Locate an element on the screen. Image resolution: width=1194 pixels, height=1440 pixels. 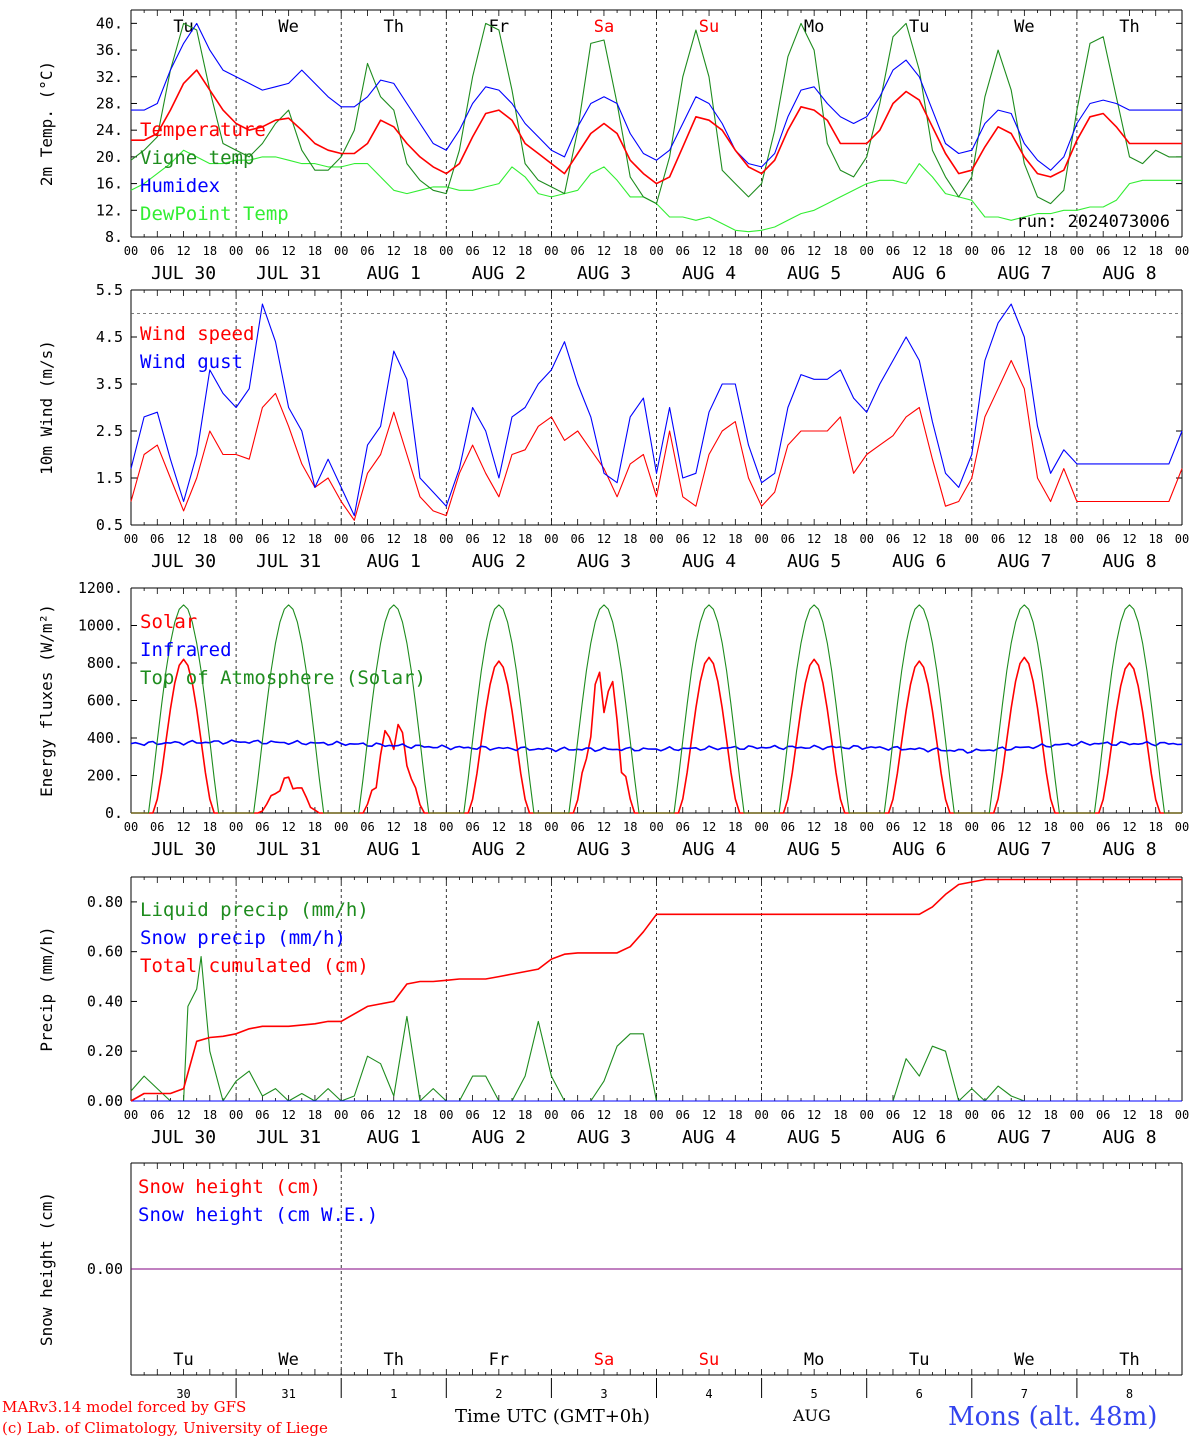
day-number-label: 1 is located at coordinates (393, 1394).